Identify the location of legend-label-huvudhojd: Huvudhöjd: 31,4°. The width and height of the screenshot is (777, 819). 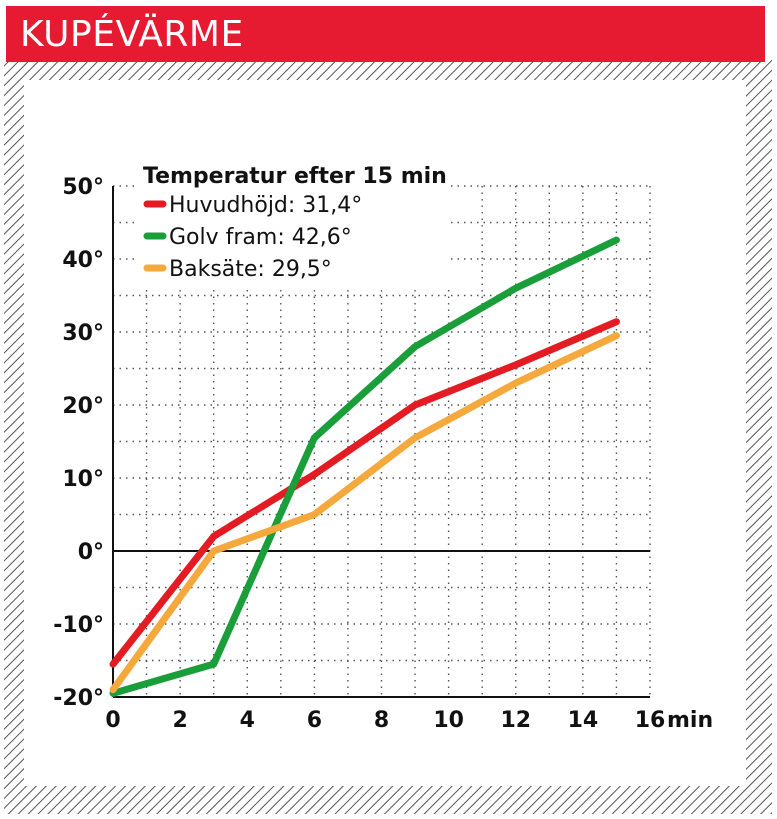
(265, 205).